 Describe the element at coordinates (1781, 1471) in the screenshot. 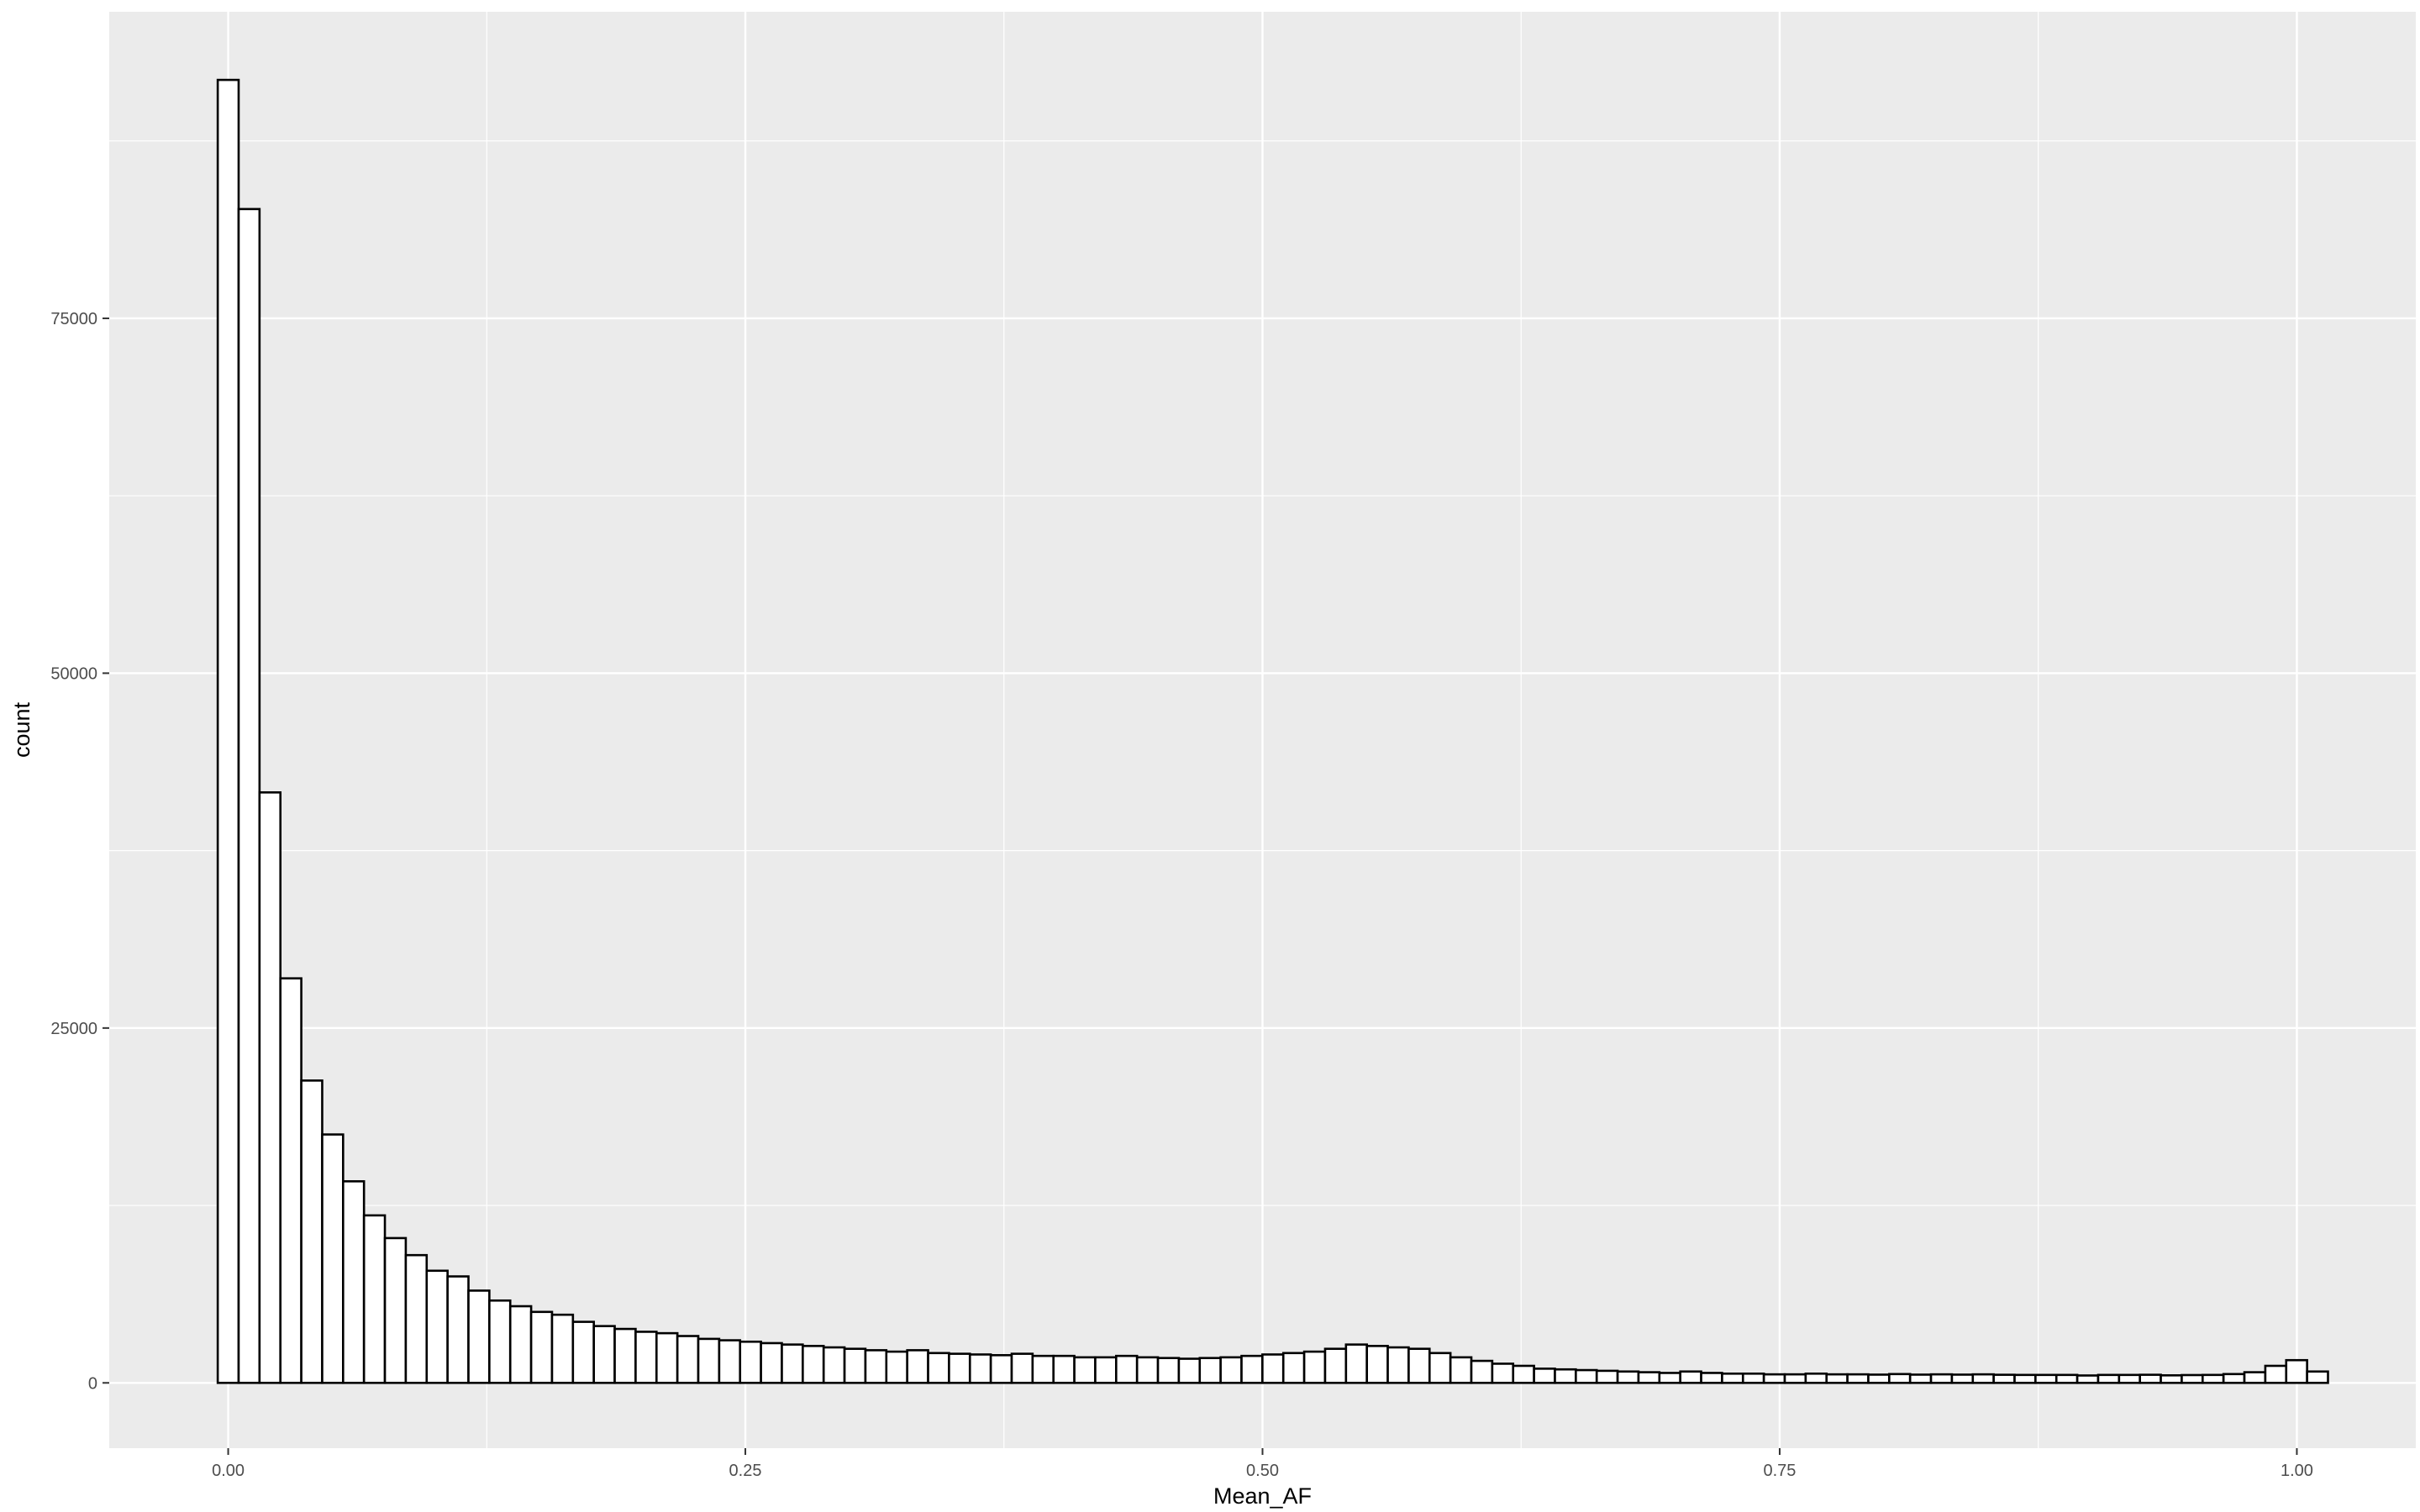

I see `x-tick-label: 0.75` at that location.